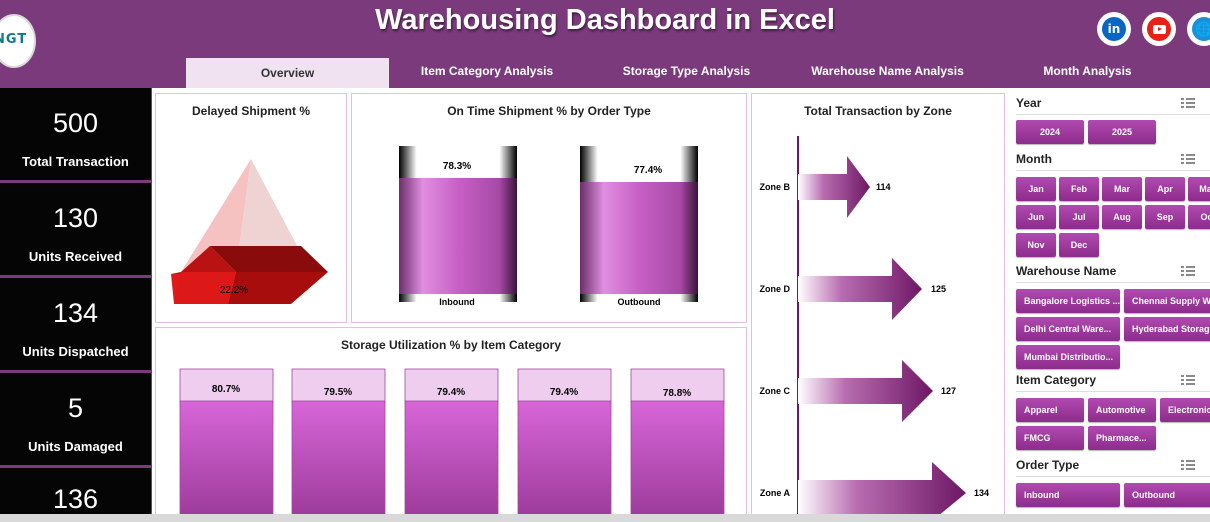  Describe the element at coordinates (878, 111) in the screenshot. I see `chart-title: Total Transaction by Zone` at that location.